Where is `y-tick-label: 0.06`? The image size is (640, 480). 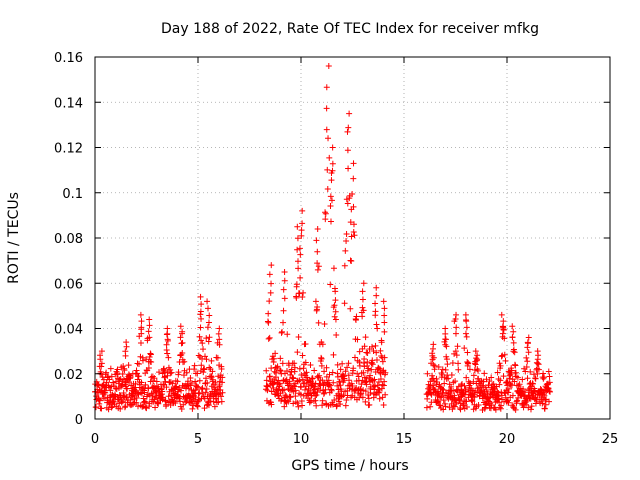 y-tick-label: 0.06 is located at coordinates (68, 284).